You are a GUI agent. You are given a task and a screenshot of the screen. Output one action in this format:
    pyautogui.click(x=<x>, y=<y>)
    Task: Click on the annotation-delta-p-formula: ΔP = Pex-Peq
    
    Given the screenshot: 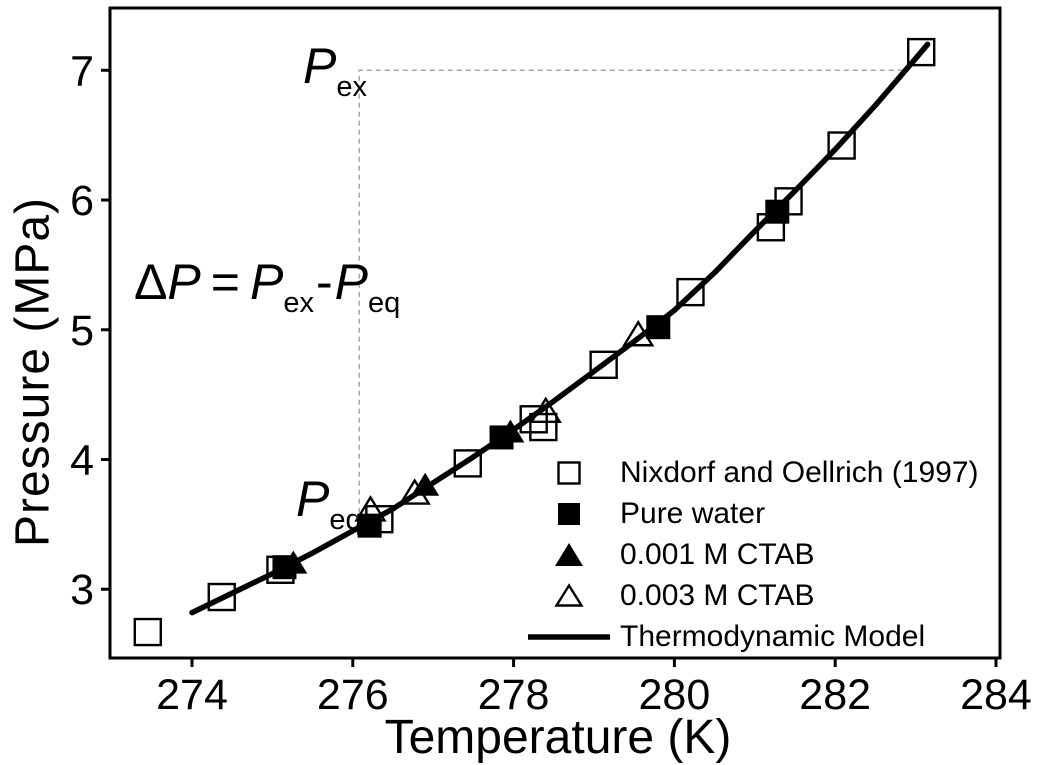 What is the action you would take?
    pyautogui.click(x=267, y=286)
    